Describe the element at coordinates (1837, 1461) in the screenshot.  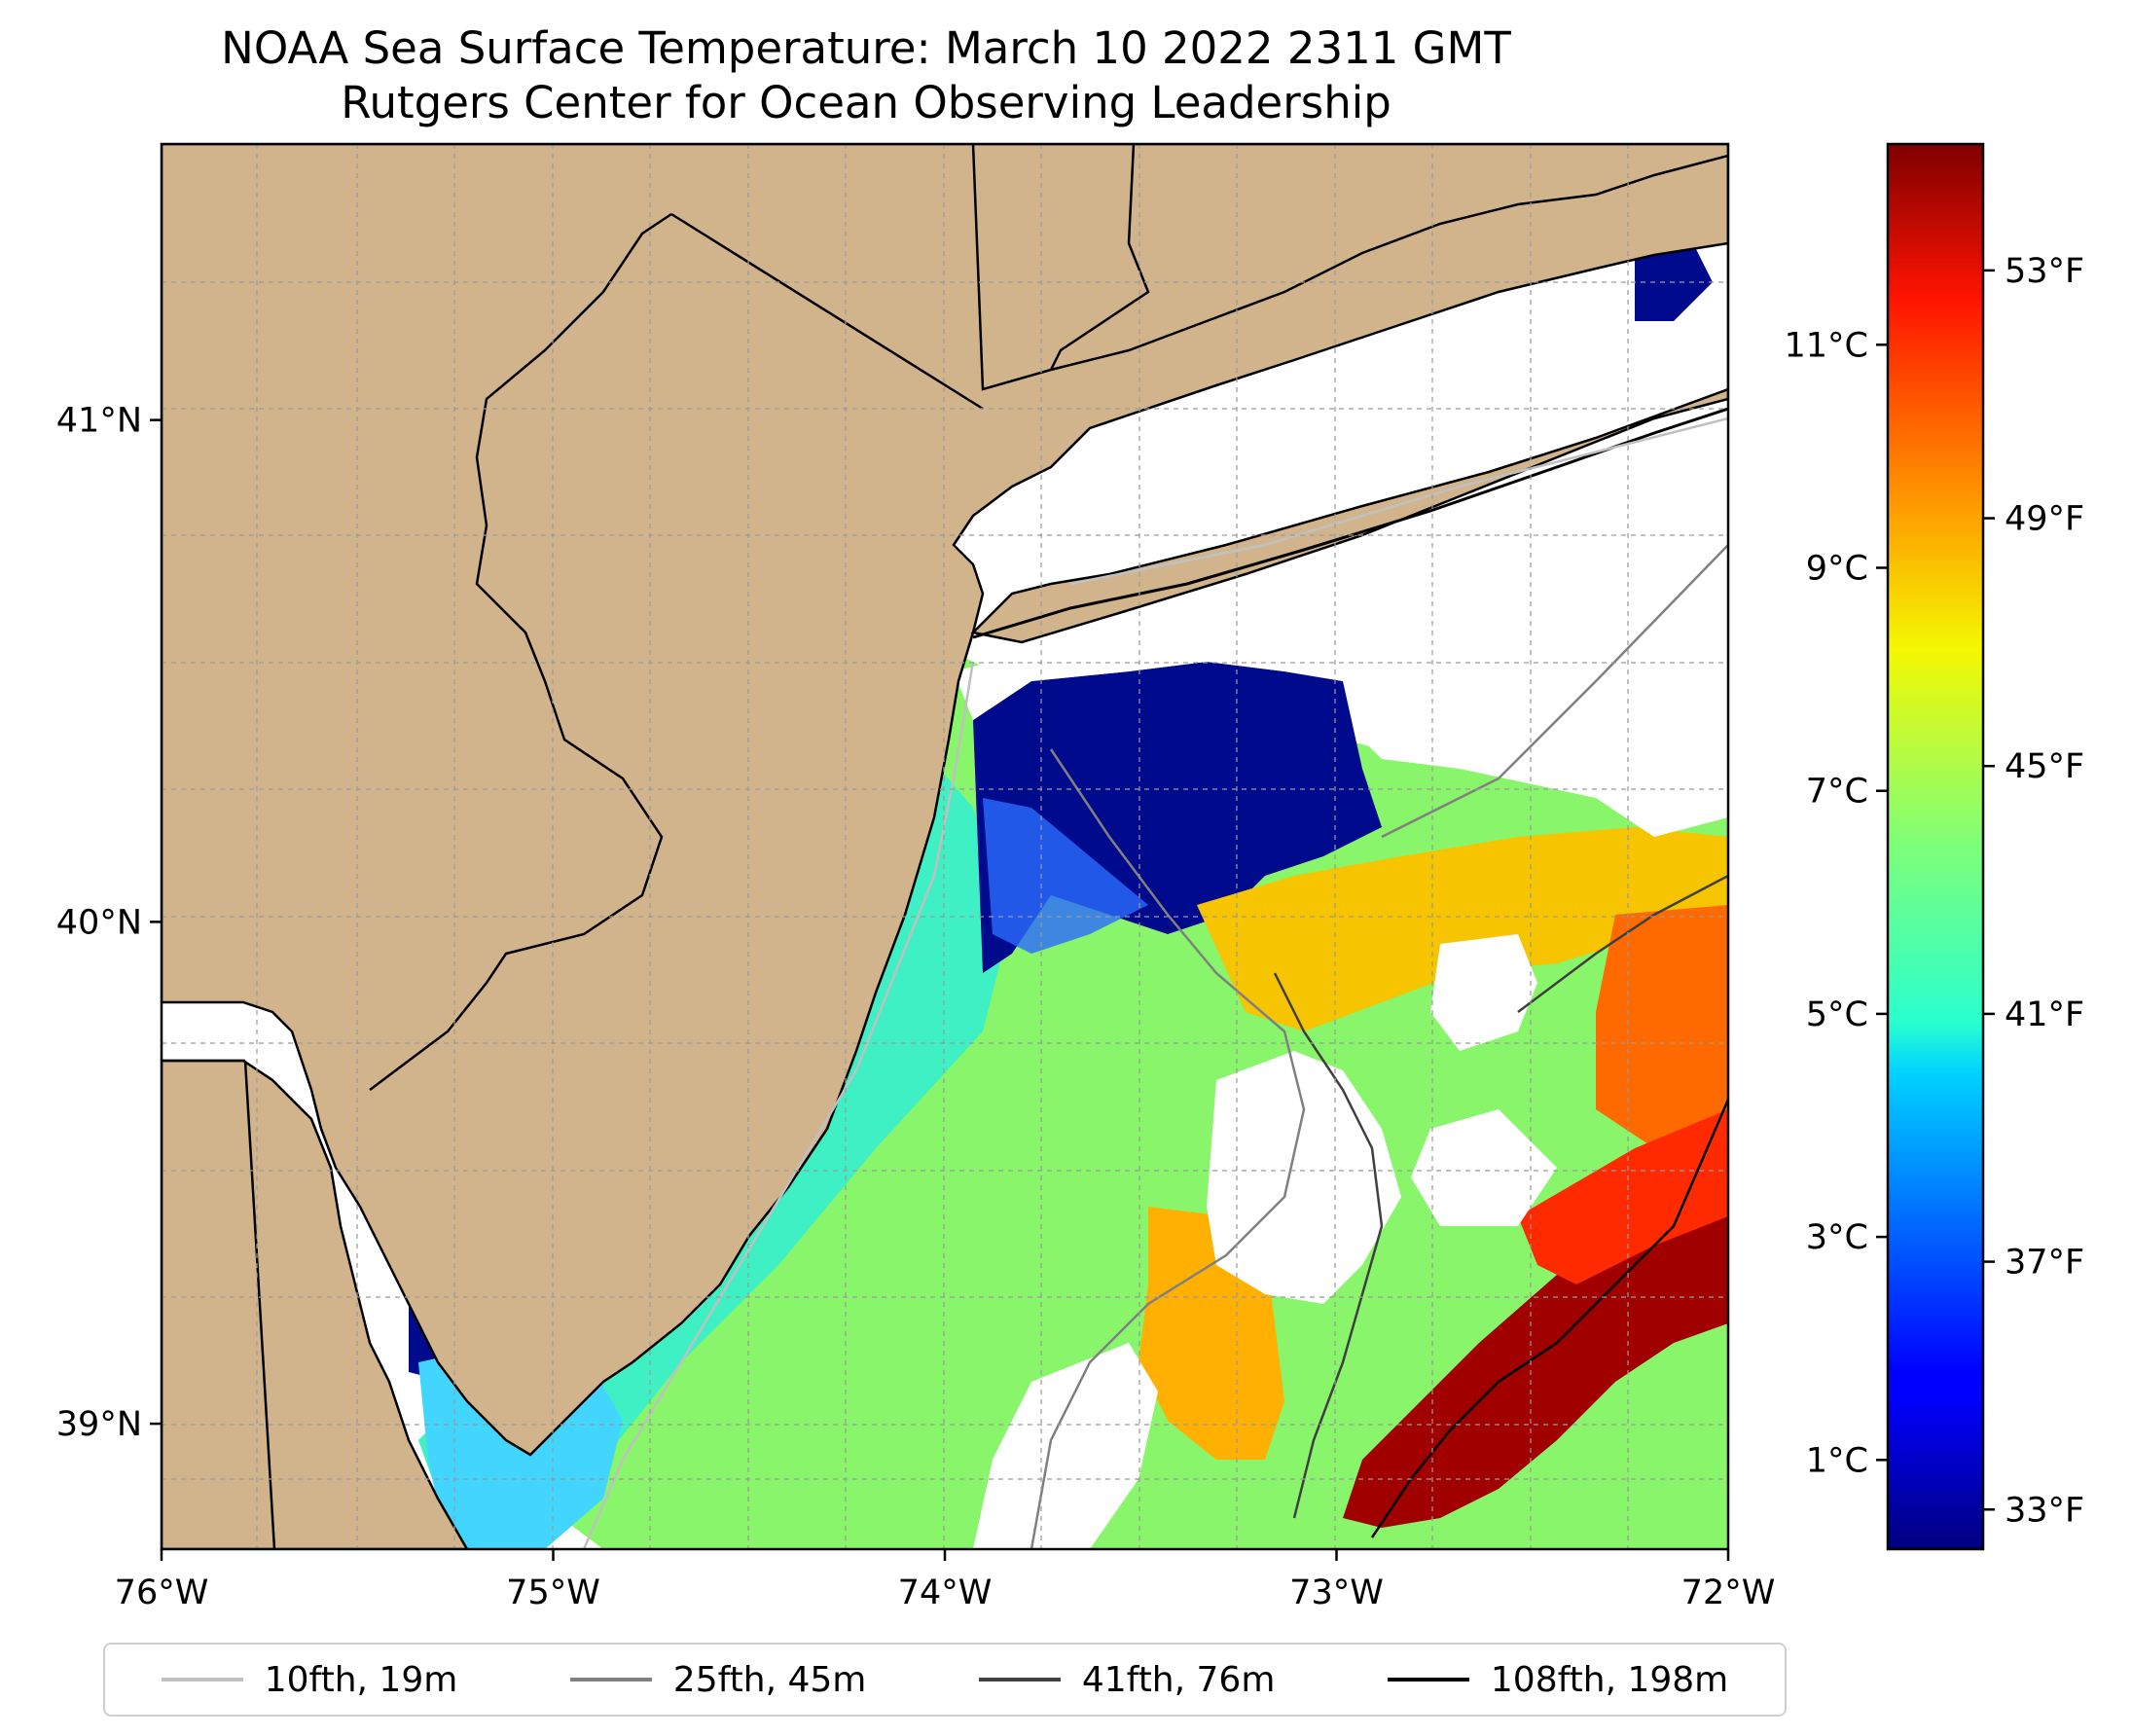
I see `celsius-tick-label: 1°C` at that location.